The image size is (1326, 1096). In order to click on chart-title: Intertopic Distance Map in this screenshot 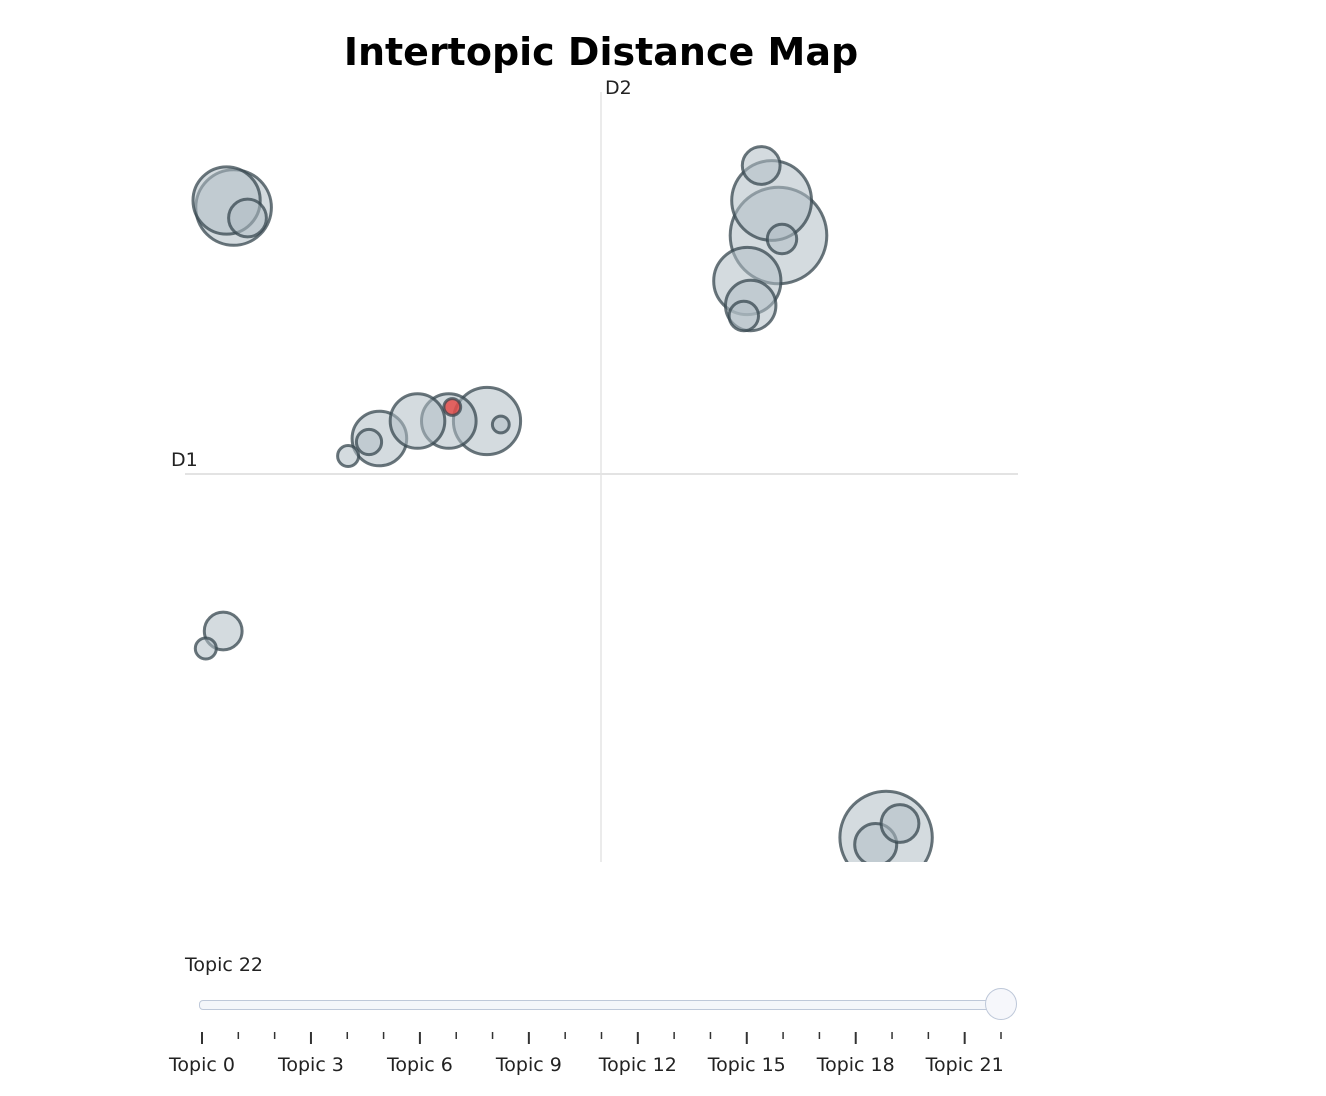, I will do `click(601, 52)`.